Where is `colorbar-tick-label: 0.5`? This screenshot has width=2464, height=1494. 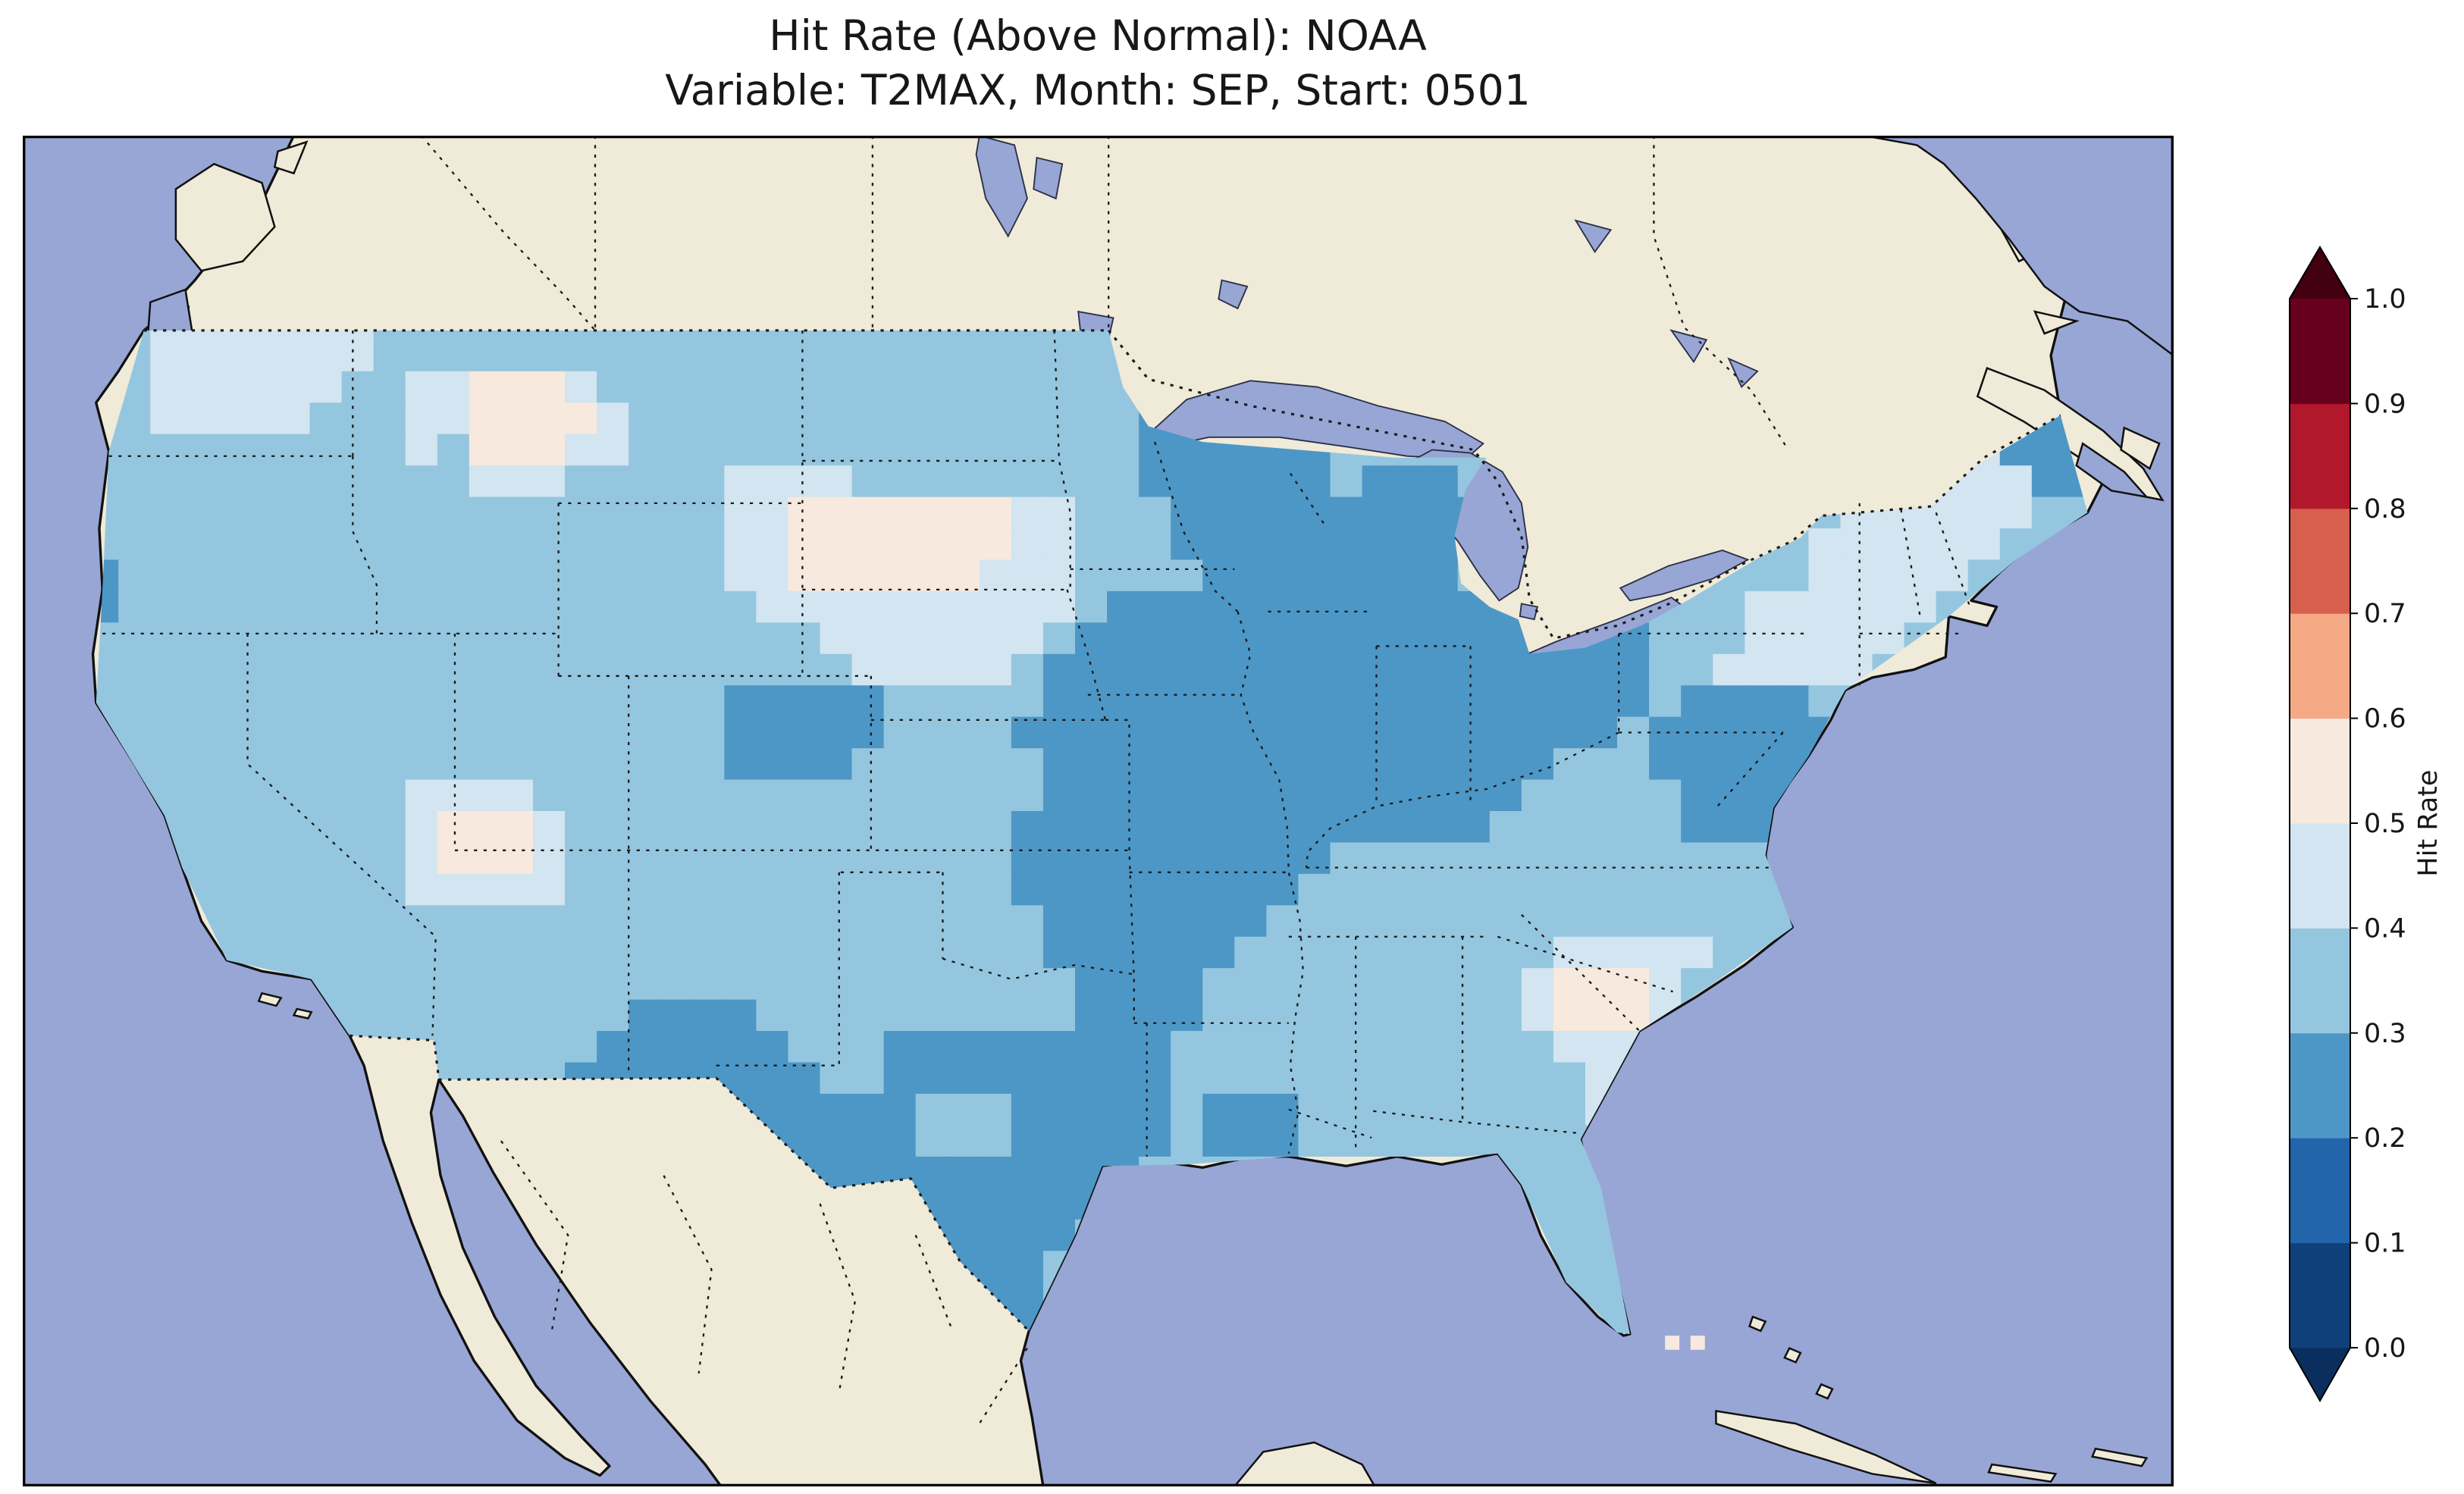
colorbar-tick-label: 0.5 is located at coordinates (2385, 824).